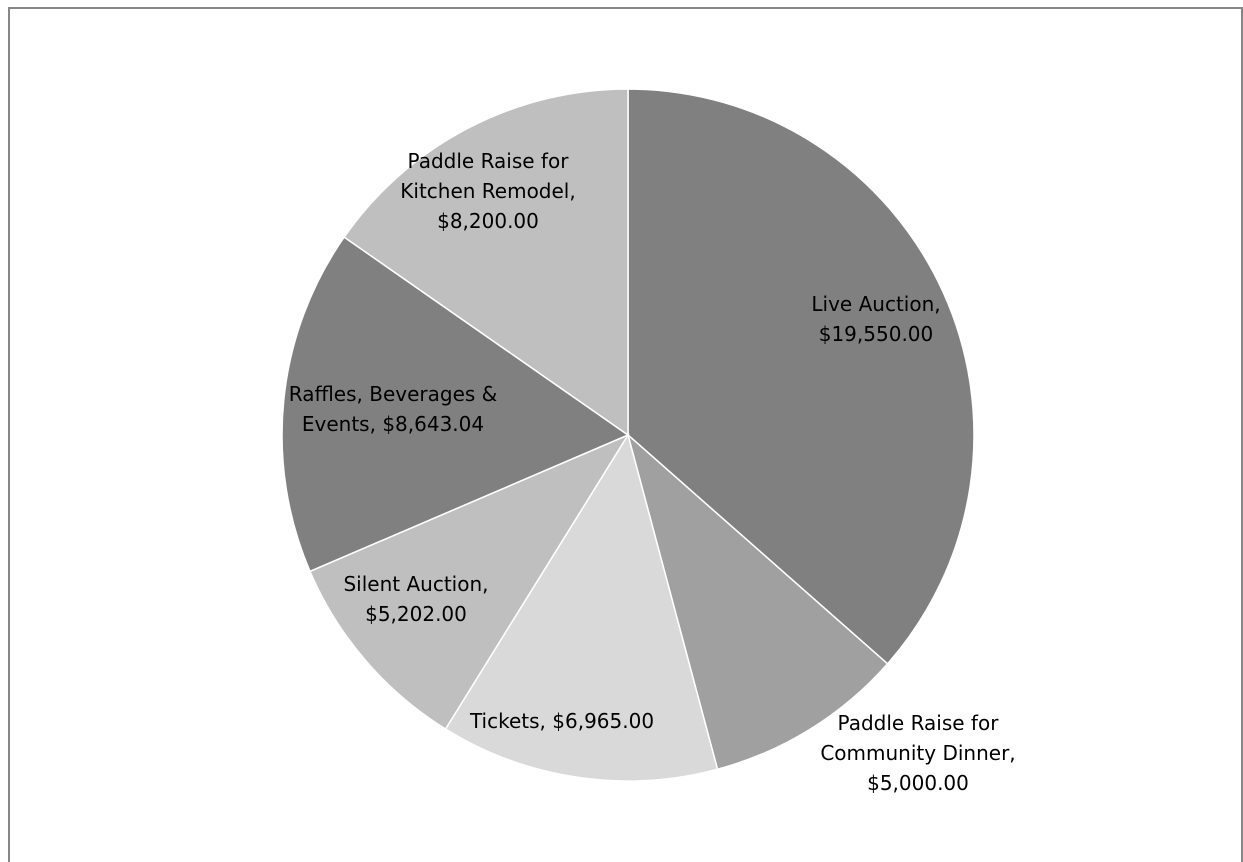 This screenshot has height=862, width=1243. What do you see at coordinates (488, 221) in the screenshot?
I see `slice-label-line: $8,200.00` at bounding box center [488, 221].